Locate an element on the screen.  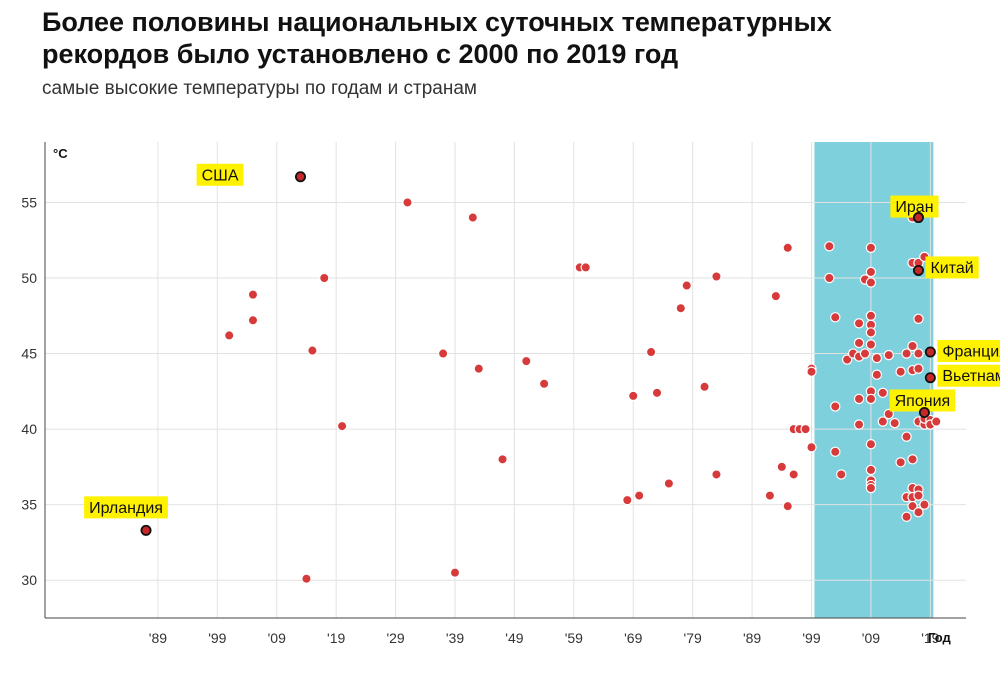
callout-2017-50.5: Китай is located at coordinates (945, 267).